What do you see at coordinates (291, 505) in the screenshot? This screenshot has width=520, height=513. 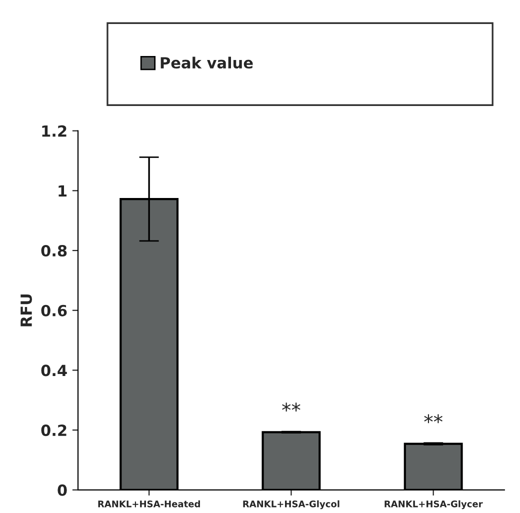 I see `x-tick-label: RANKL+HSA-Glycol` at bounding box center [291, 505].